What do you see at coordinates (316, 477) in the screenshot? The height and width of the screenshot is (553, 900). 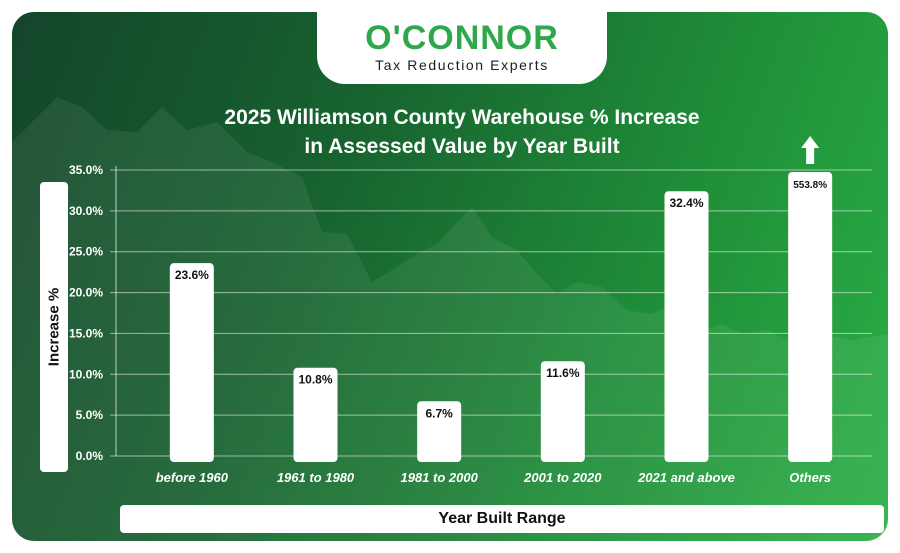 I see `x-tick-label: 1961 to 1980` at bounding box center [316, 477].